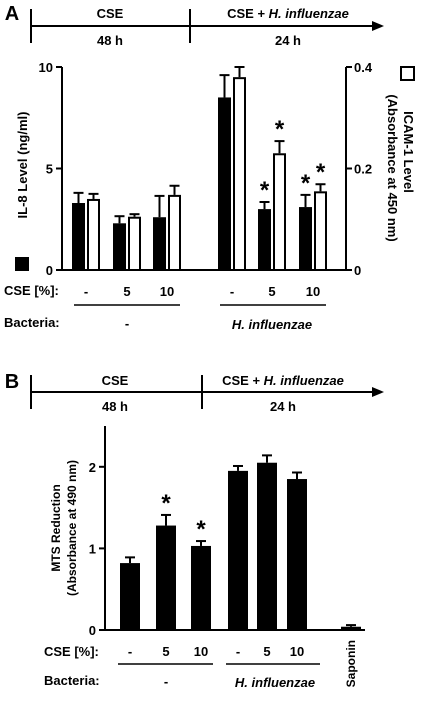 The width and height of the screenshot is (427, 708). Describe the element at coordinates (12, 382) in the screenshot. I see `panel-label: B` at that location.